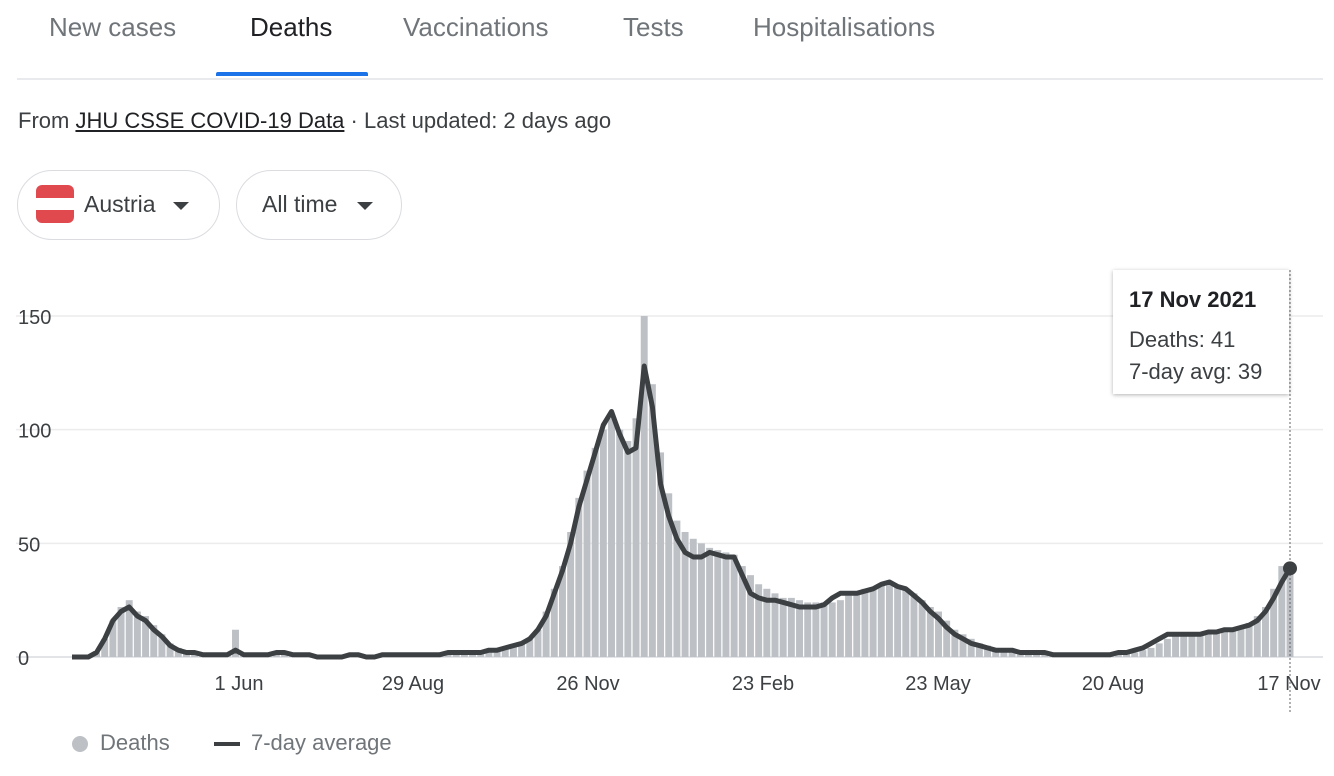 This screenshot has width=1334, height=776. Describe the element at coordinates (413, 684) in the screenshot. I see `x-tick-label: 29 Aug` at that location.